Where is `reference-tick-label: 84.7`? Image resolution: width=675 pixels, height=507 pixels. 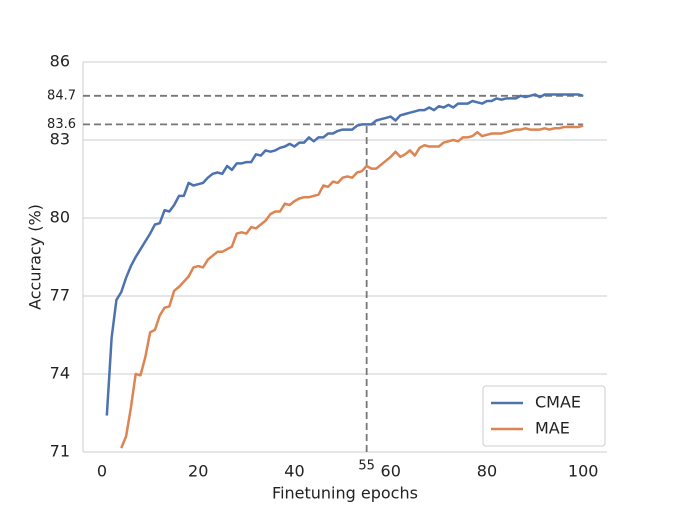
reference-tick-label: 84.7 is located at coordinates (61, 95).